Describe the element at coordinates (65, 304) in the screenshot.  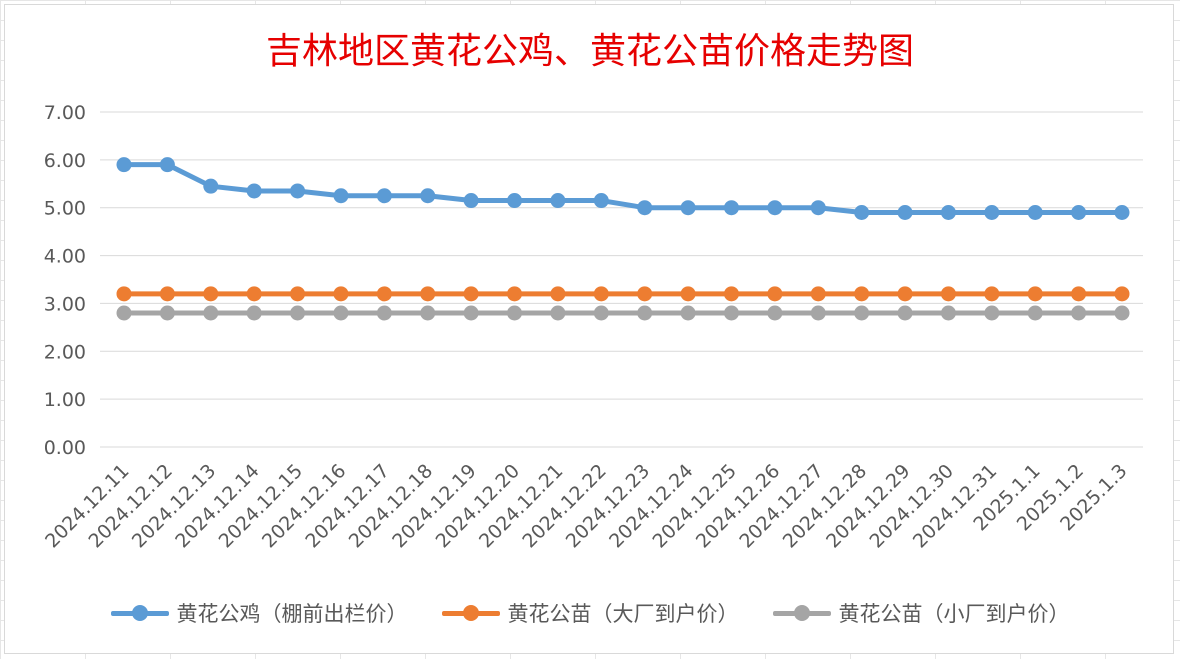
I see `y-tick-label: 3.00` at that location.